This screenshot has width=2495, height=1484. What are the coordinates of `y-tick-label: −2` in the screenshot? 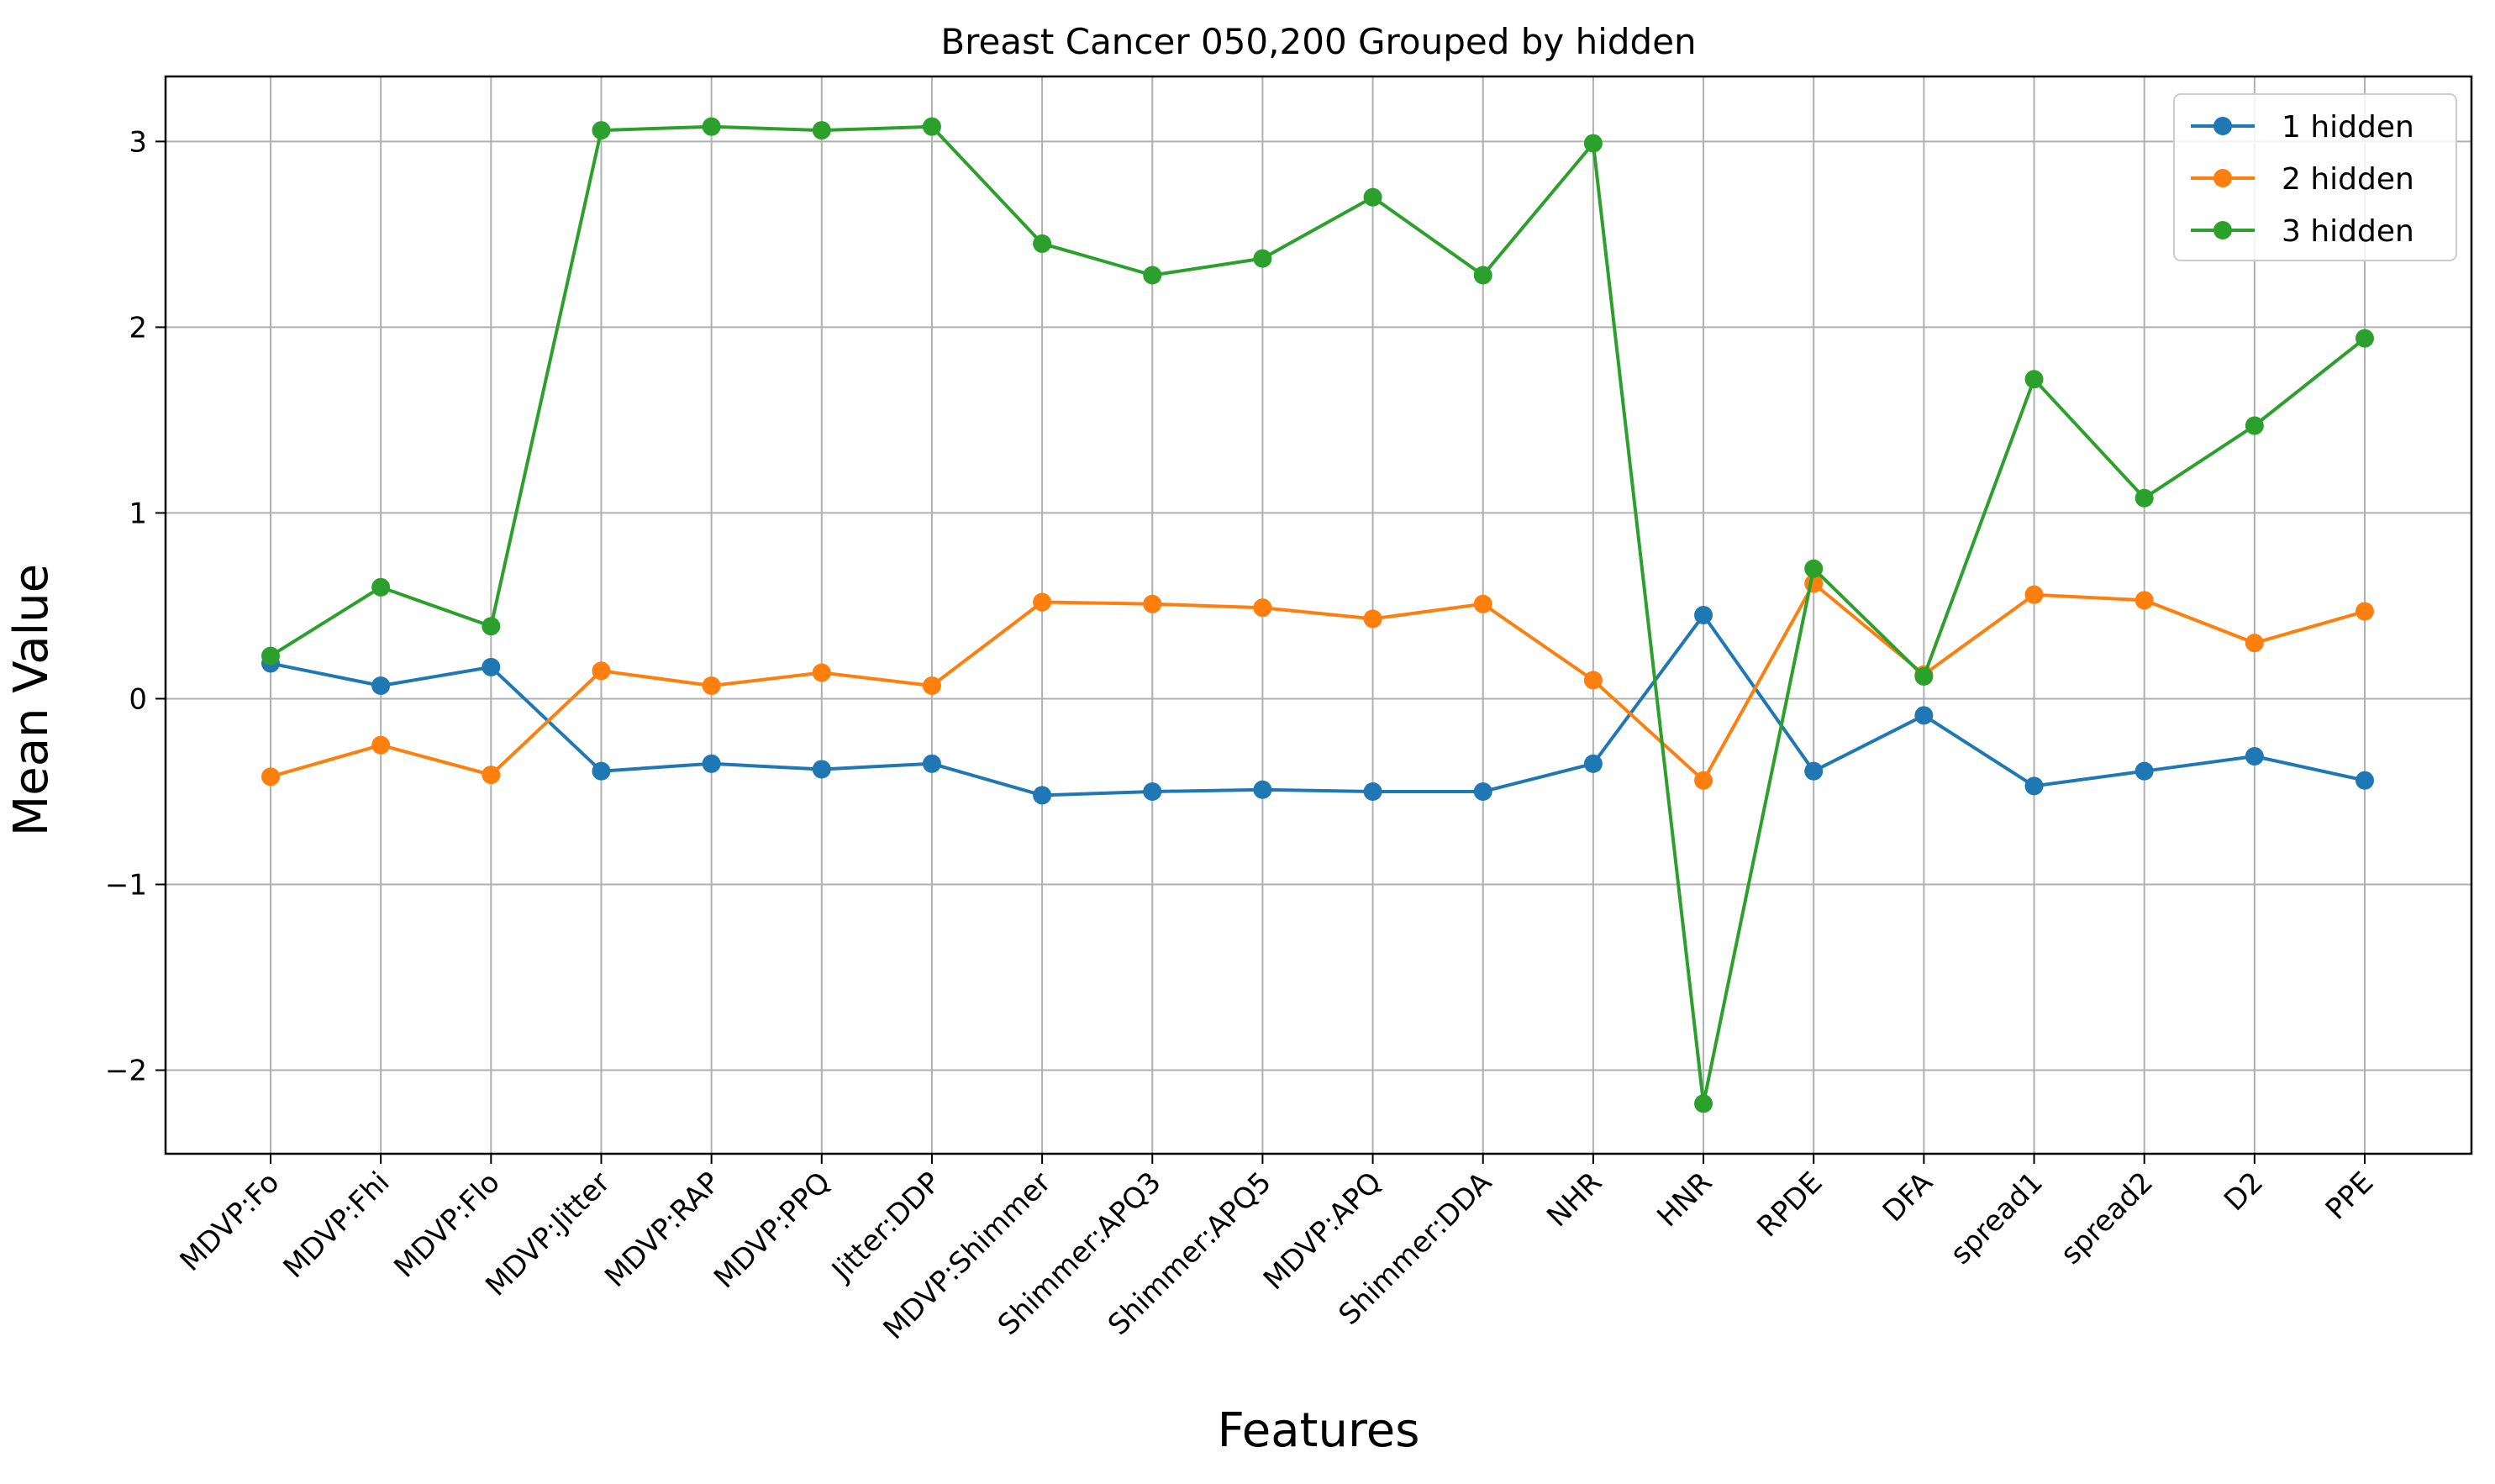 It's located at (126, 1072).